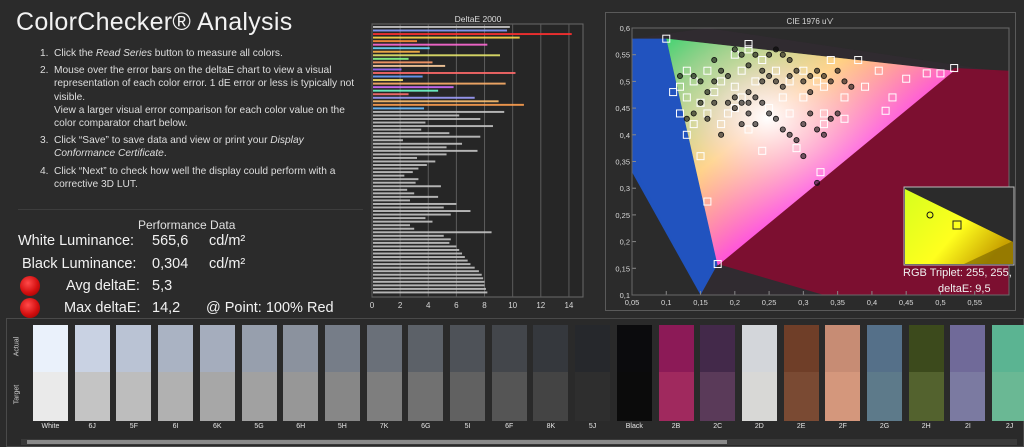 This screenshot has height=447, width=1024. I want to click on scrollbar-thumb, so click(377, 442).